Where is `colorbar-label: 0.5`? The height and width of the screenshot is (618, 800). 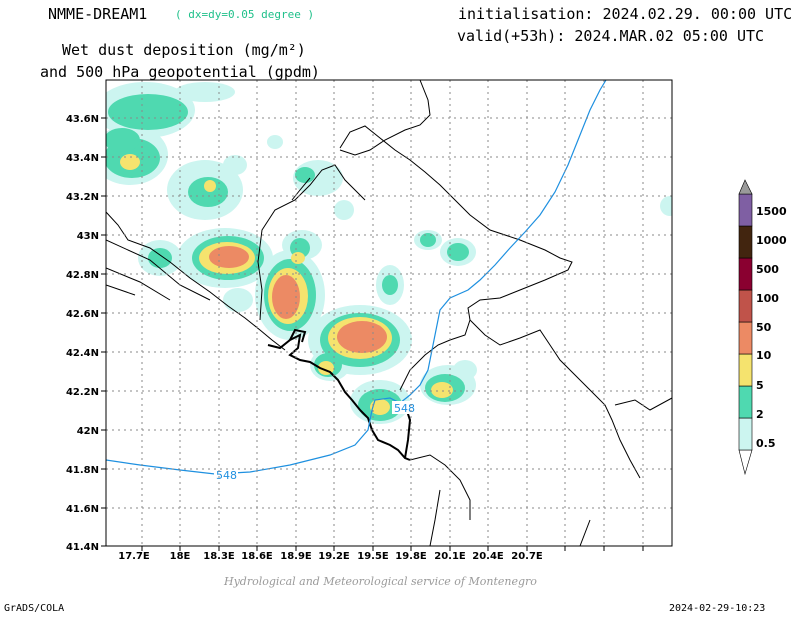 colorbar-label: 0.5 is located at coordinates (766, 443).